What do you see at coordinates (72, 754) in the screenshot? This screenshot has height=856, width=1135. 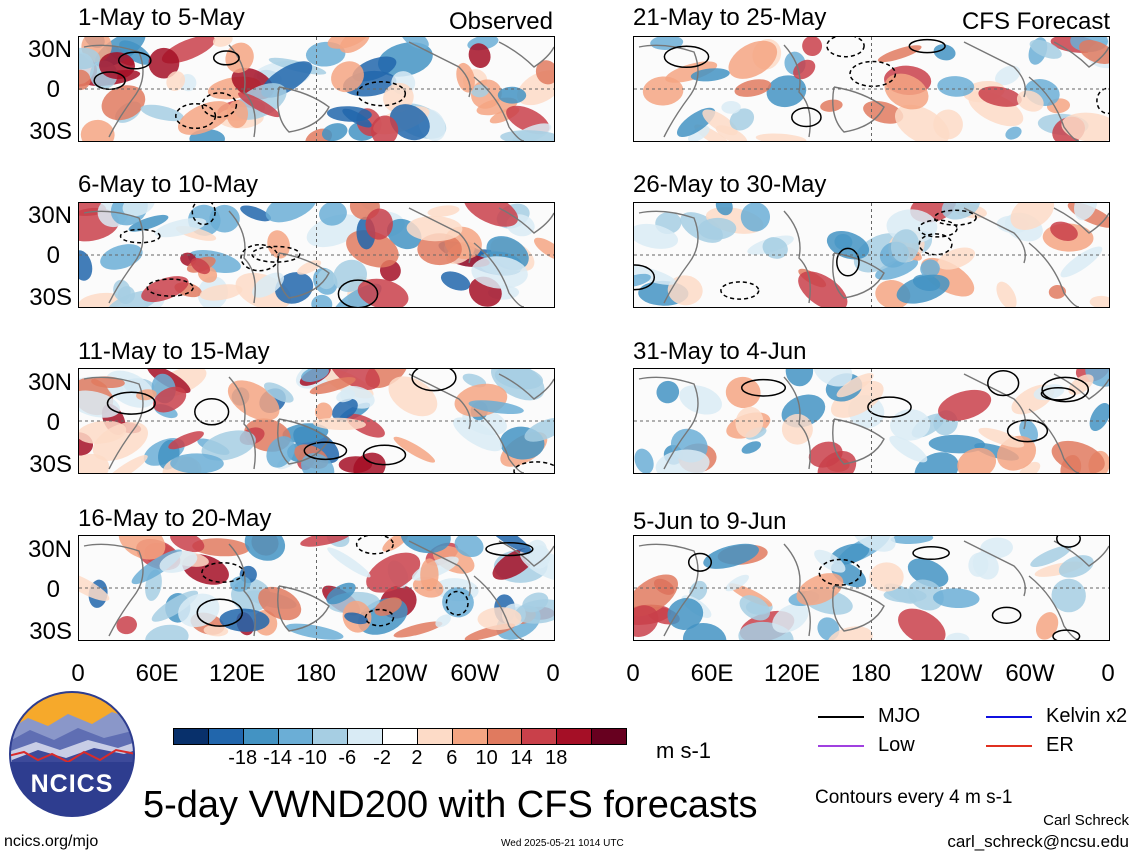 I see `ncics-logo: NCICS` at bounding box center [72, 754].